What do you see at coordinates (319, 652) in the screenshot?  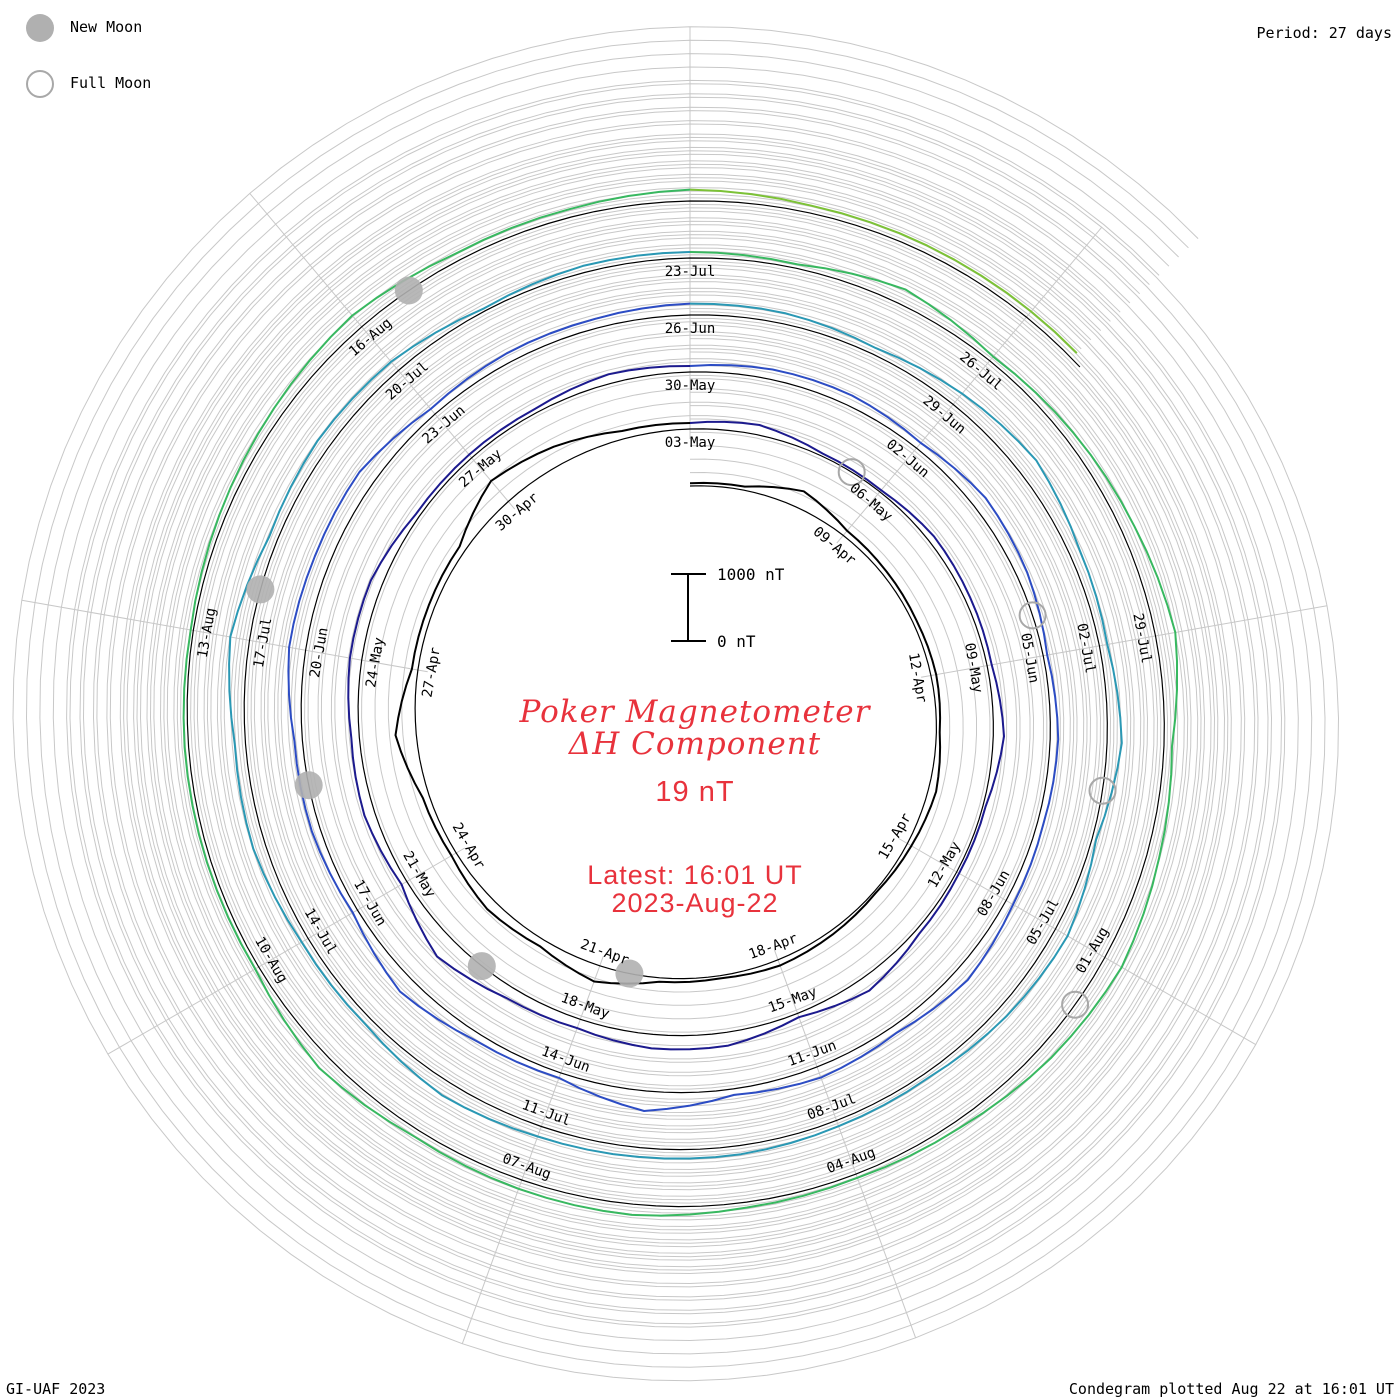 I see `date-label-20-jun: 20-Jun` at bounding box center [319, 652].